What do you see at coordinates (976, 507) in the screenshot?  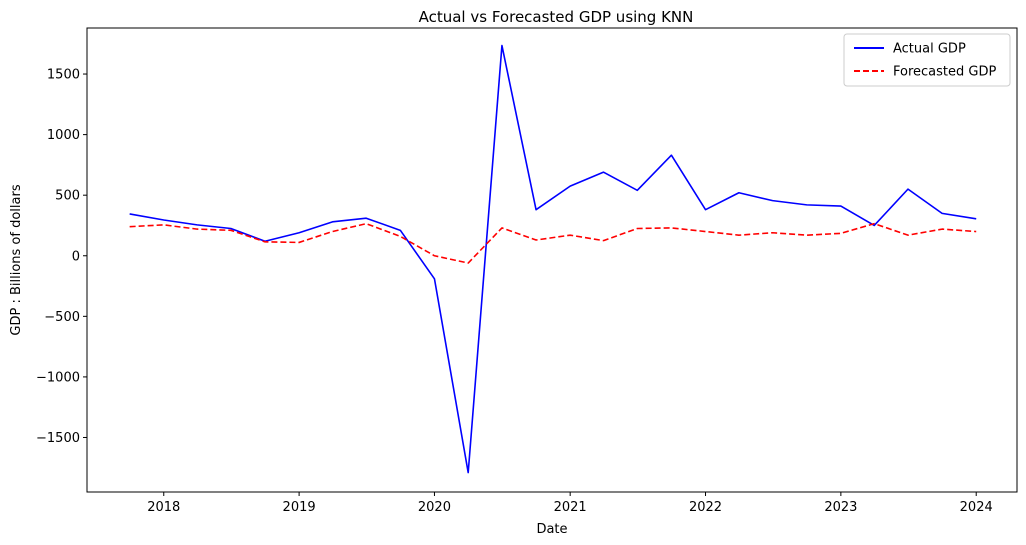 I see `x-tick-label: 2024` at bounding box center [976, 507].